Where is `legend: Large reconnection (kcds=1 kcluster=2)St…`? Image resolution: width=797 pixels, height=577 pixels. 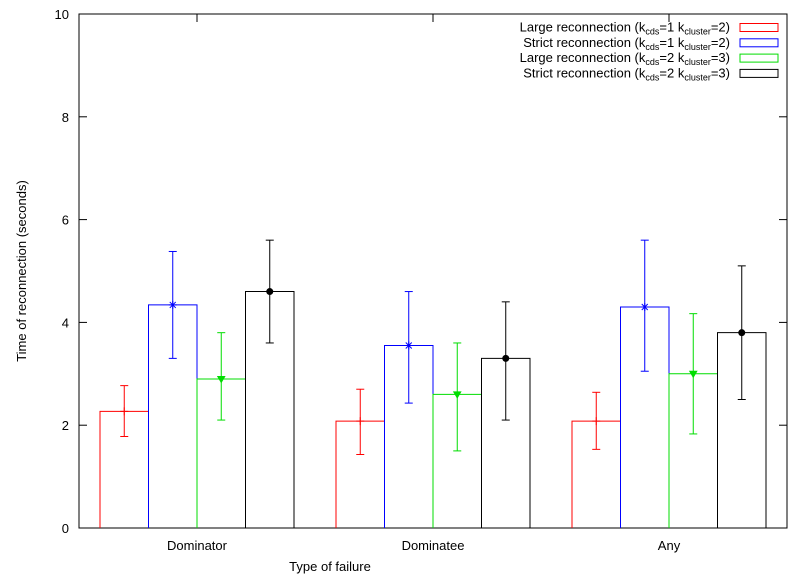
legend: Large reconnection (kcds=1 kcluster=2)St… is located at coordinates (649, 51).